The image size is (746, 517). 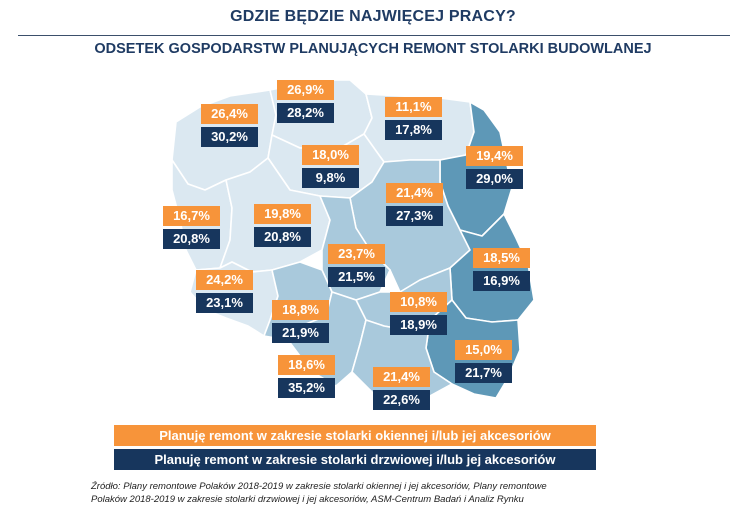 What do you see at coordinates (191, 216) in the screenshot?
I see `windows-value: 16,7%` at bounding box center [191, 216].